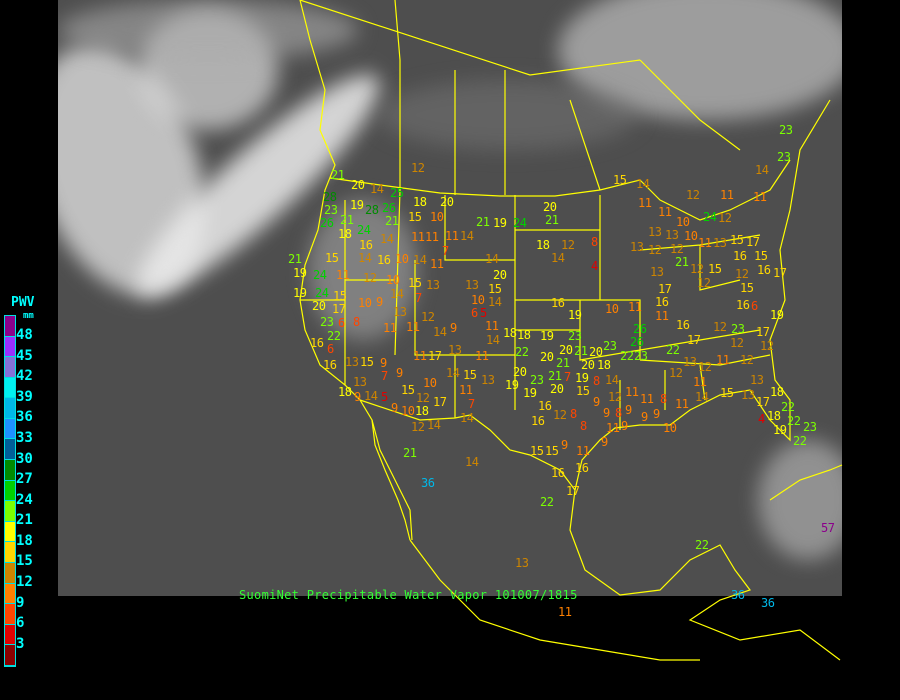 Image resolution: width=900 pixels, height=700 pixels. What do you see at coordinates (705, 575) in the screenshot?
I see `mexico-coastline` at bounding box center [705, 575].